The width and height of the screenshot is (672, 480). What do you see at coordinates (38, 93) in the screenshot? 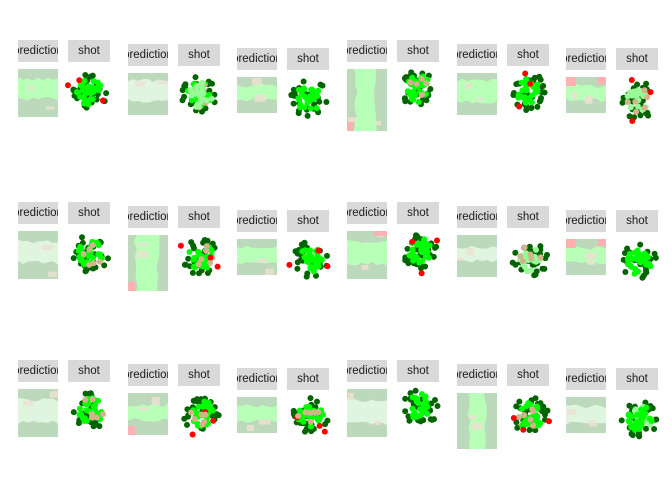
I see `prediction-panel` at bounding box center [38, 93].